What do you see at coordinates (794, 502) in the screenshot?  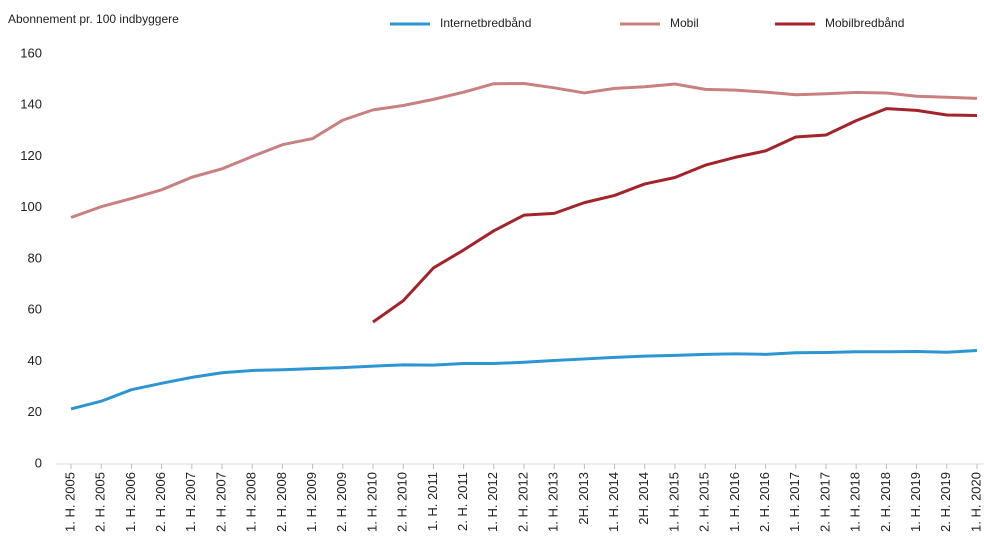 I see `x-tick-label: 1. H. 2017` at bounding box center [794, 502].